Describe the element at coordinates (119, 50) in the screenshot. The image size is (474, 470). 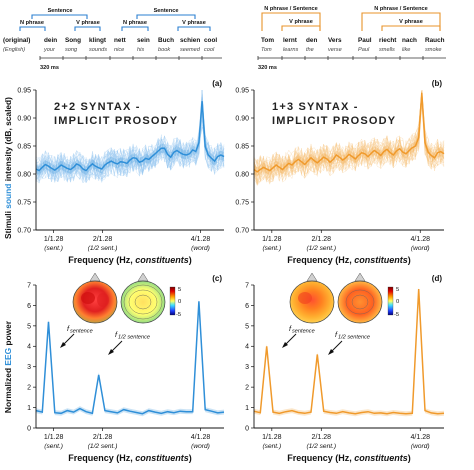
I see `stim-left-eng-3: nice` at that location.